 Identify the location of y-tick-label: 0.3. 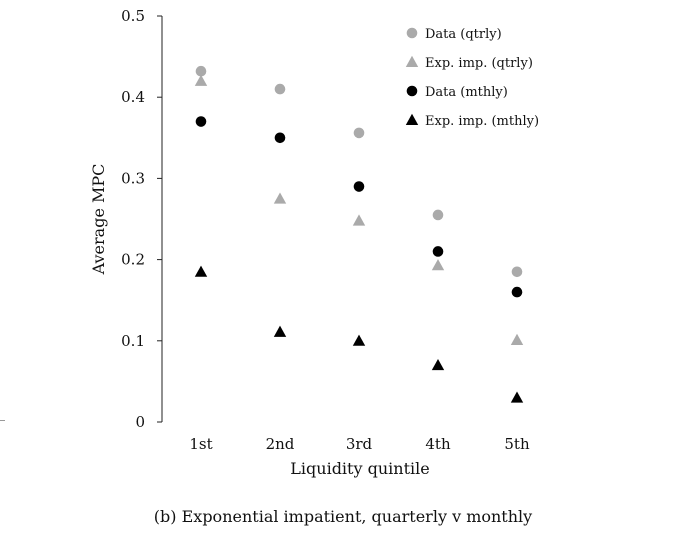
(133, 178).